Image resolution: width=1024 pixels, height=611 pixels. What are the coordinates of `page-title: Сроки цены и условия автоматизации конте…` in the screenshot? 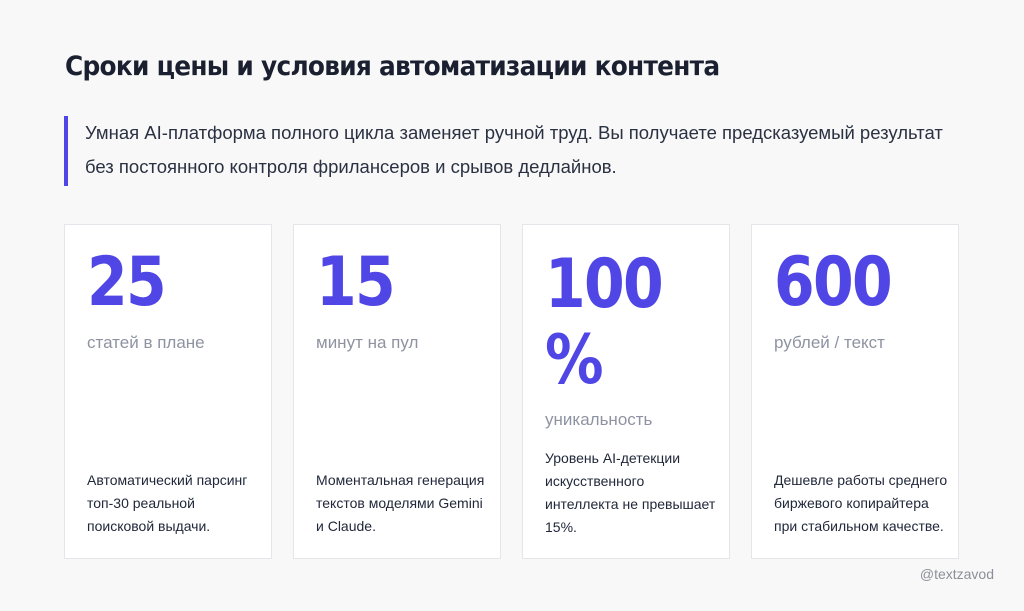 It's located at (392, 66).